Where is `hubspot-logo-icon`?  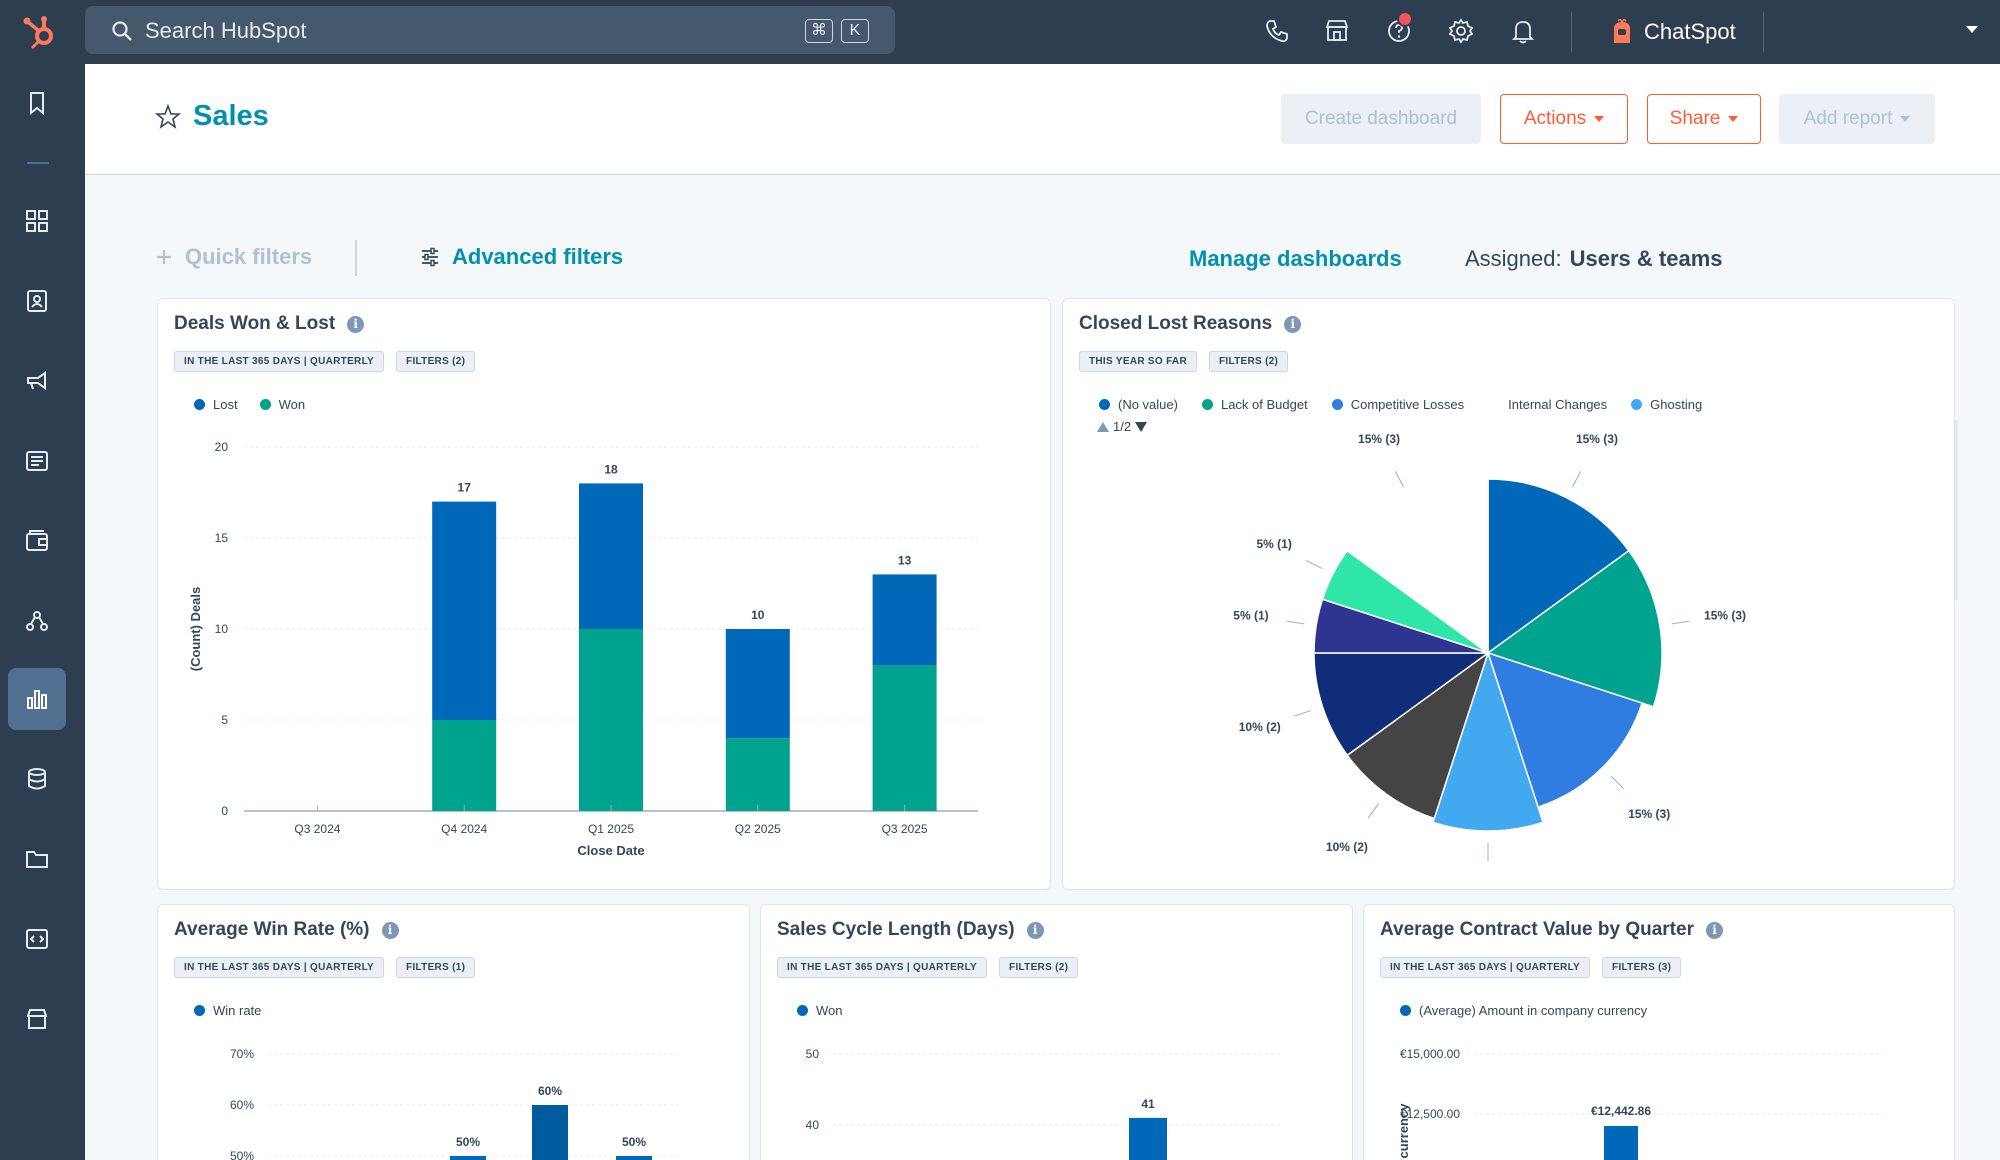 hubspot-logo-icon is located at coordinates (40, 32).